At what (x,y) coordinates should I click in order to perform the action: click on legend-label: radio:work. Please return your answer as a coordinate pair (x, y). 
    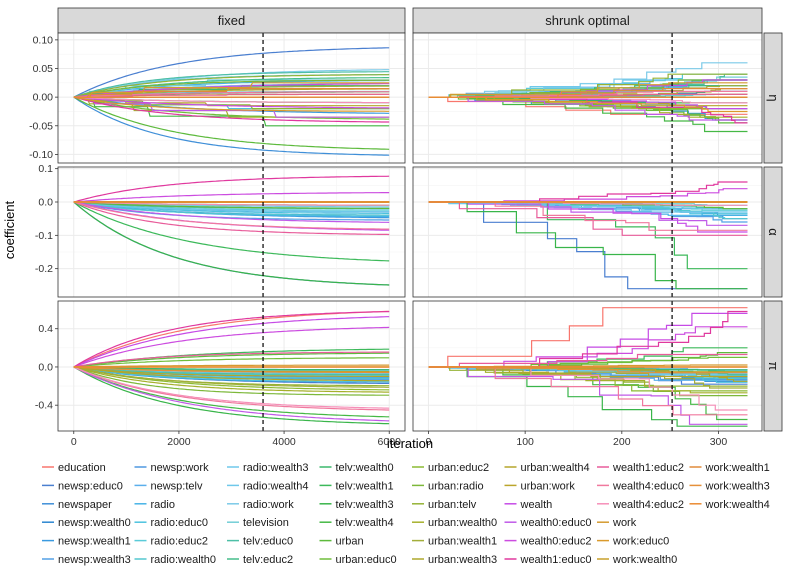
    Looking at the image, I should click on (268, 505).